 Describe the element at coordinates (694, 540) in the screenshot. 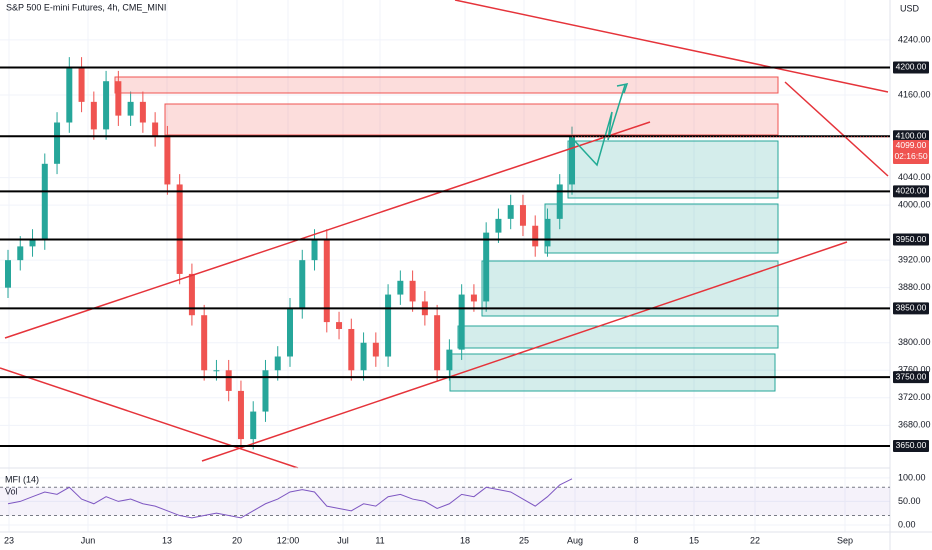

I see `x-tick-label: 15` at that location.